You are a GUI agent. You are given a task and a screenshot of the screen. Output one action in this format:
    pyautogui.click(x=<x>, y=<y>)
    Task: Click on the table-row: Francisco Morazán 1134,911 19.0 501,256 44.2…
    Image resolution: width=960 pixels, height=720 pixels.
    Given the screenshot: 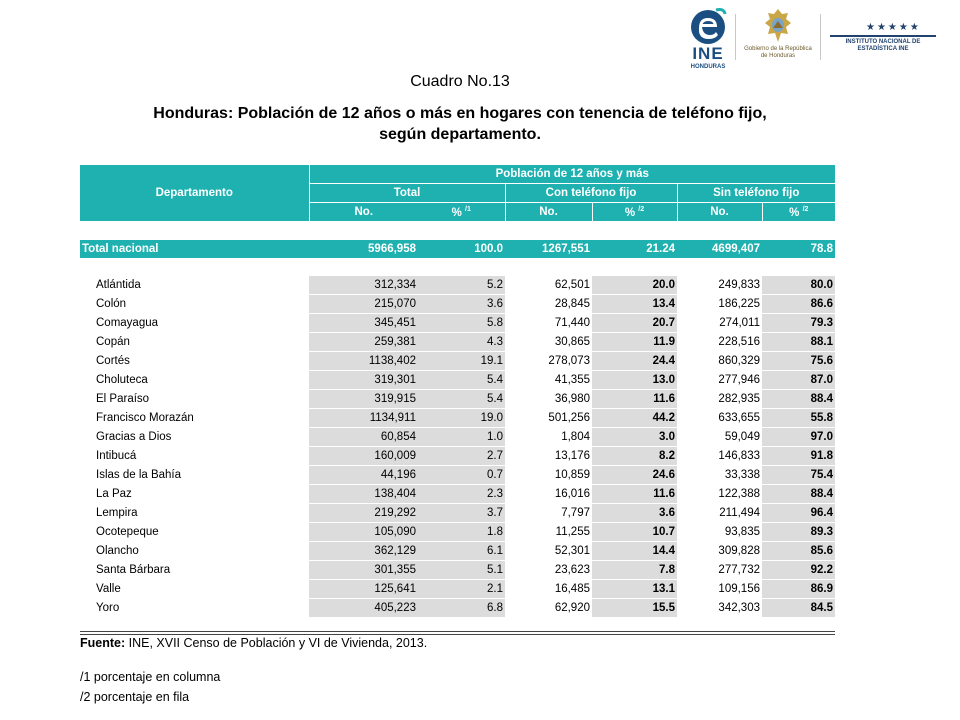 What is the action you would take?
    pyautogui.click(x=458, y=418)
    